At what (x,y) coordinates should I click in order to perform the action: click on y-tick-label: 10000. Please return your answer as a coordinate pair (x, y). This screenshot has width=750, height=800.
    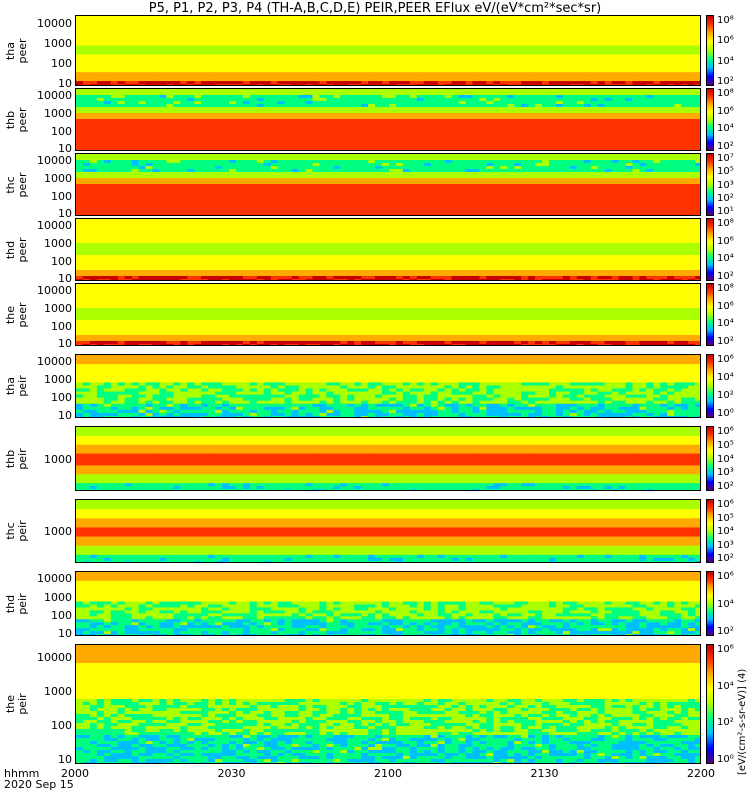
    Looking at the image, I should click on (49, 23).